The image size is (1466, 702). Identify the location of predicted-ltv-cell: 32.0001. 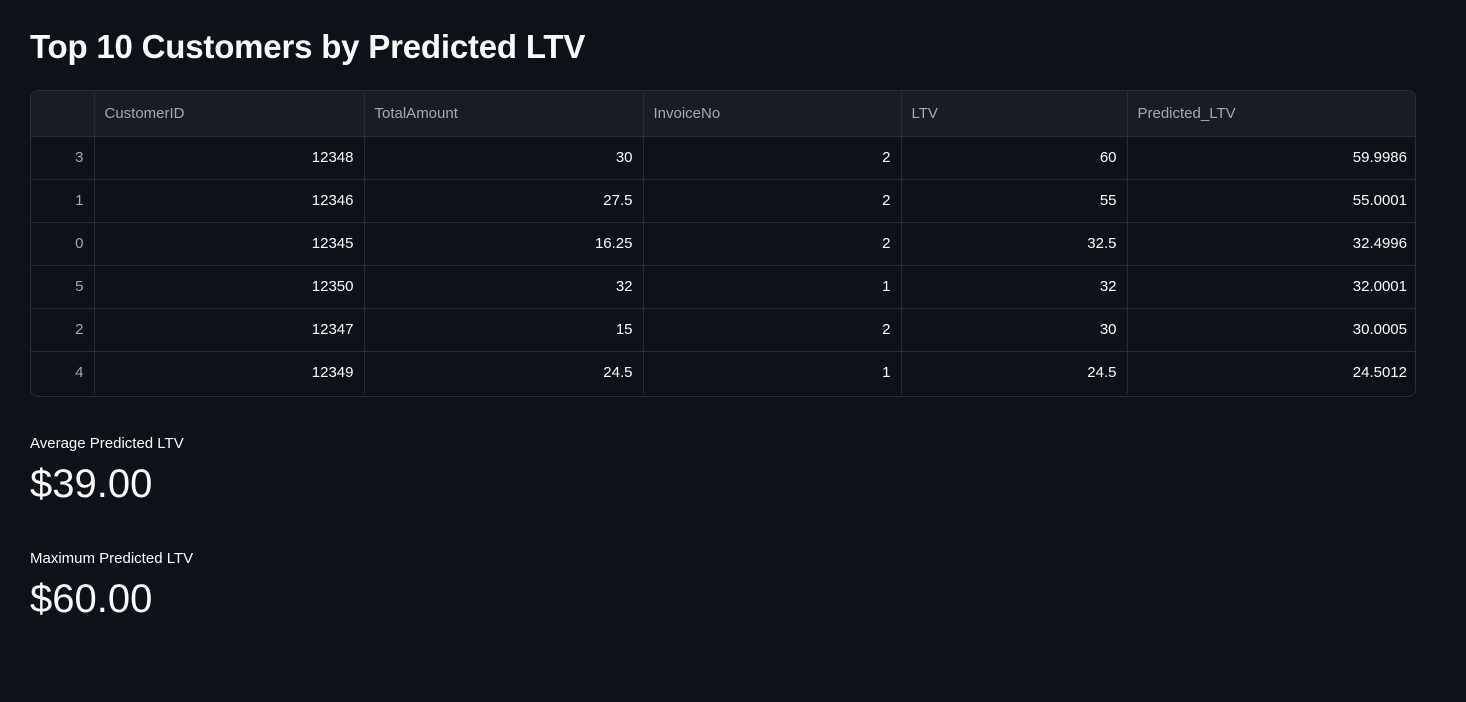
(1271, 287).